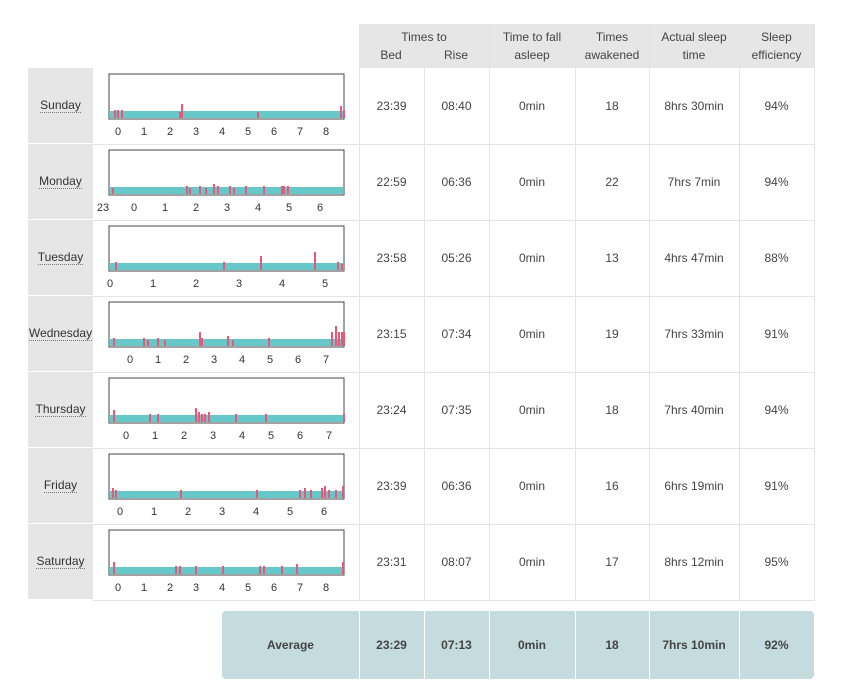  Describe the element at coordinates (60, 333) in the screenshot. I see `day-label: Wednesday` at that location.